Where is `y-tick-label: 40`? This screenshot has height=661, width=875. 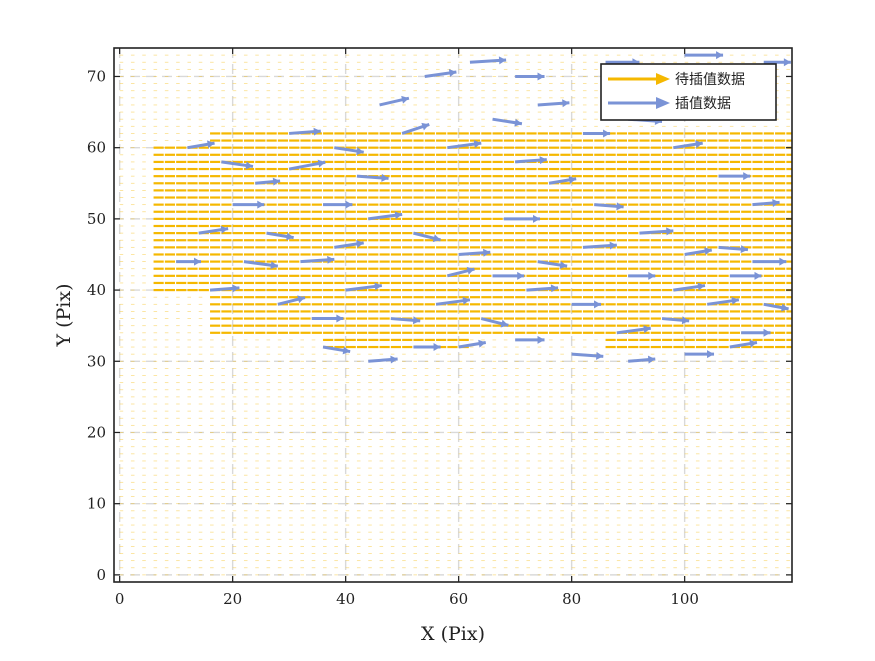 y-tick-label: 40 is located at coordinates (96, 290).